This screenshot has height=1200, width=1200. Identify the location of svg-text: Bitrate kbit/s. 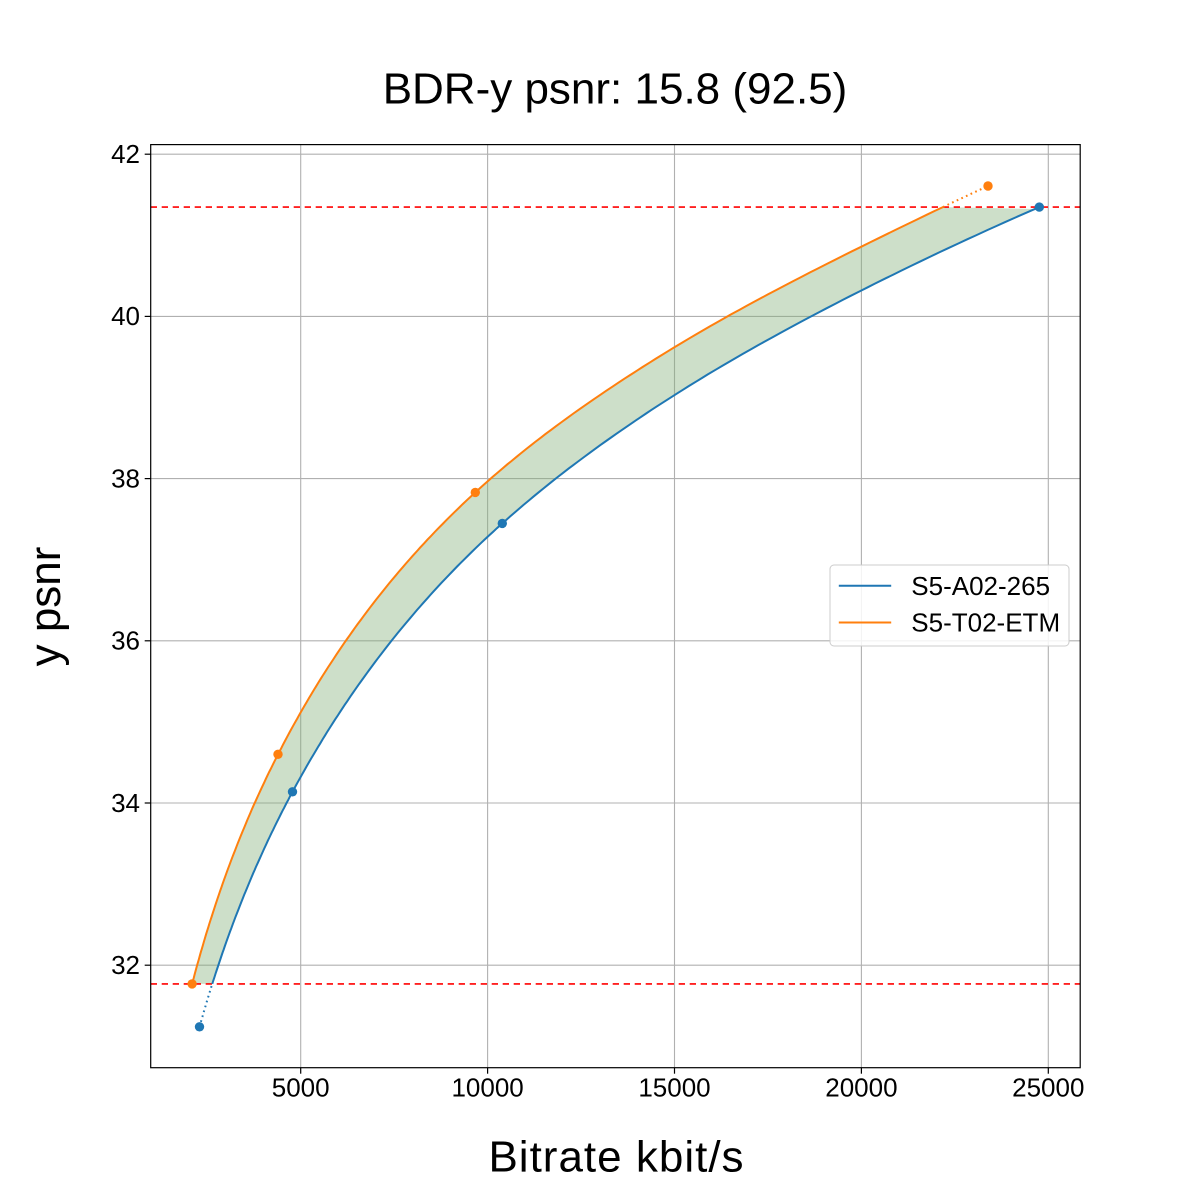
(616, 1157).